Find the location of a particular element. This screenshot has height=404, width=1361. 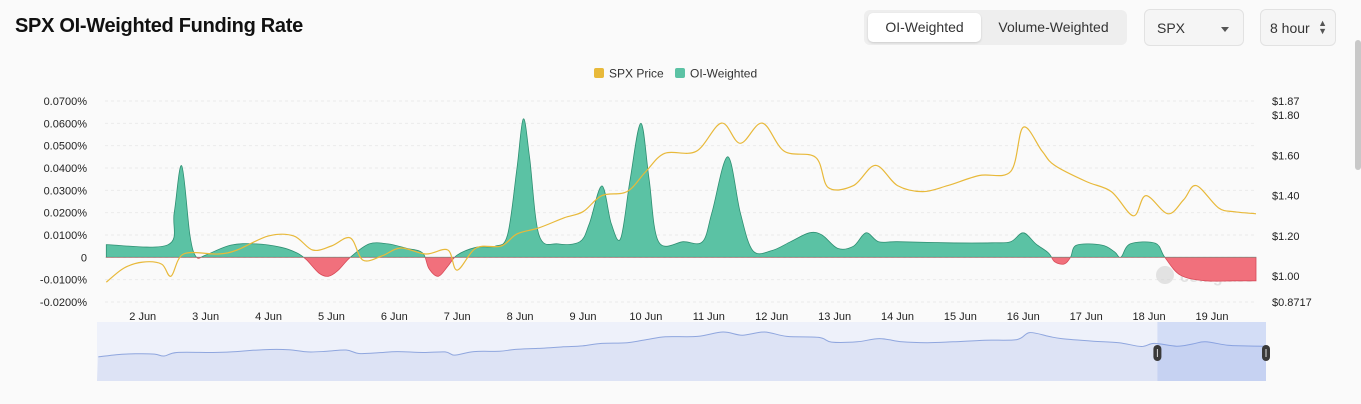

left-axis-tick-label: 0.0500% is located at coordinates (66, 147).